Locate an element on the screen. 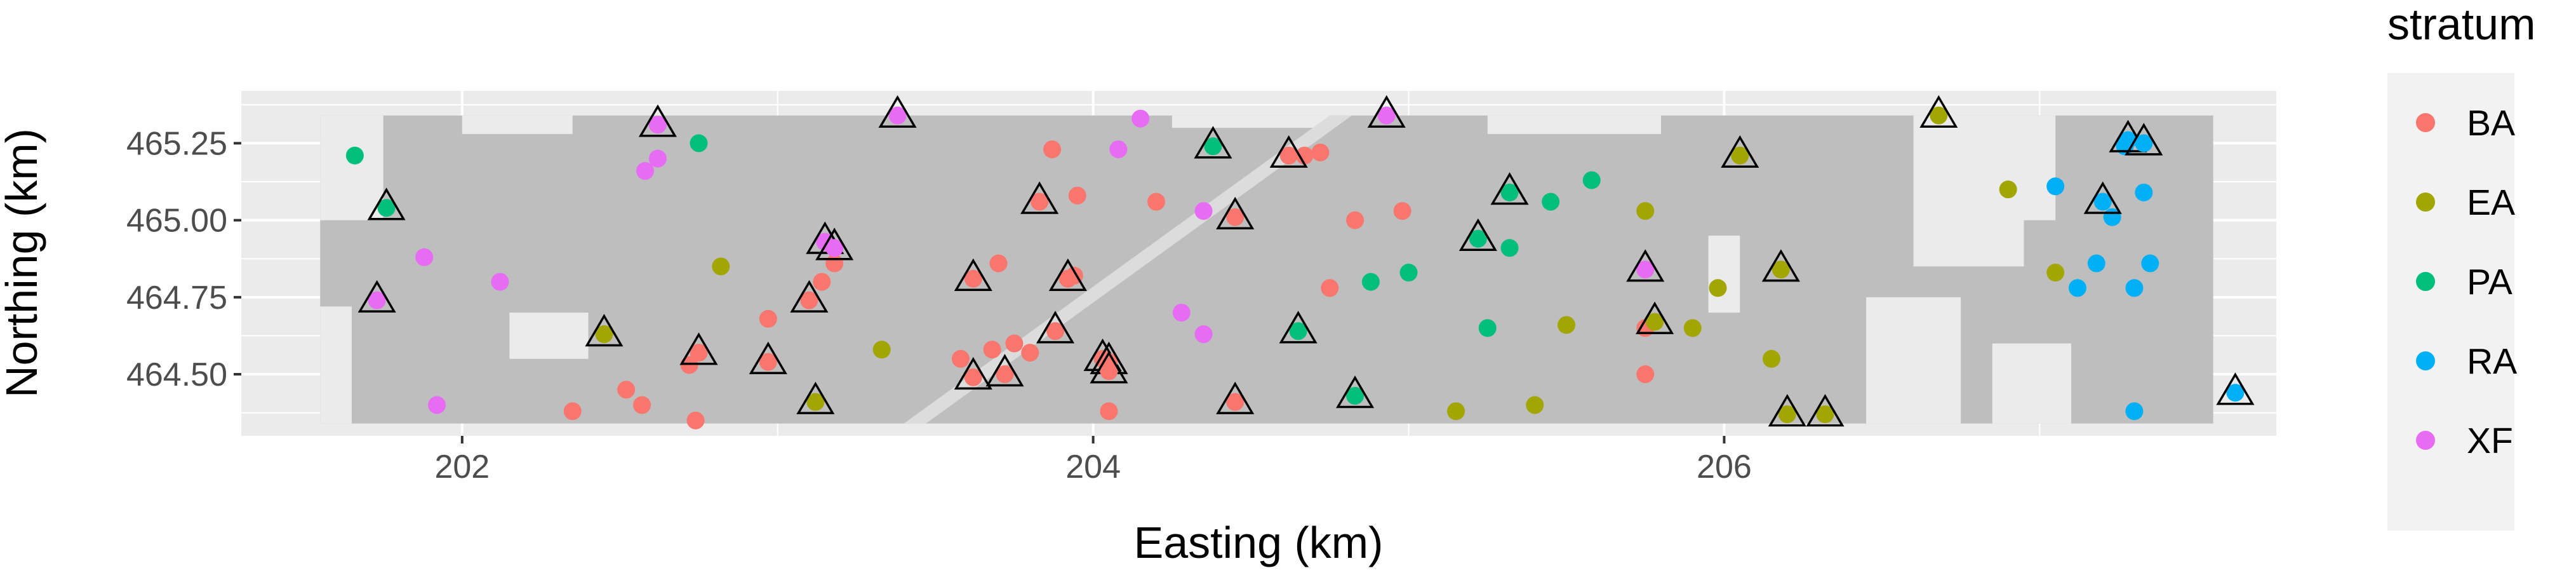  y-tick-label: 464.75 is located at coordinates (176, 298).